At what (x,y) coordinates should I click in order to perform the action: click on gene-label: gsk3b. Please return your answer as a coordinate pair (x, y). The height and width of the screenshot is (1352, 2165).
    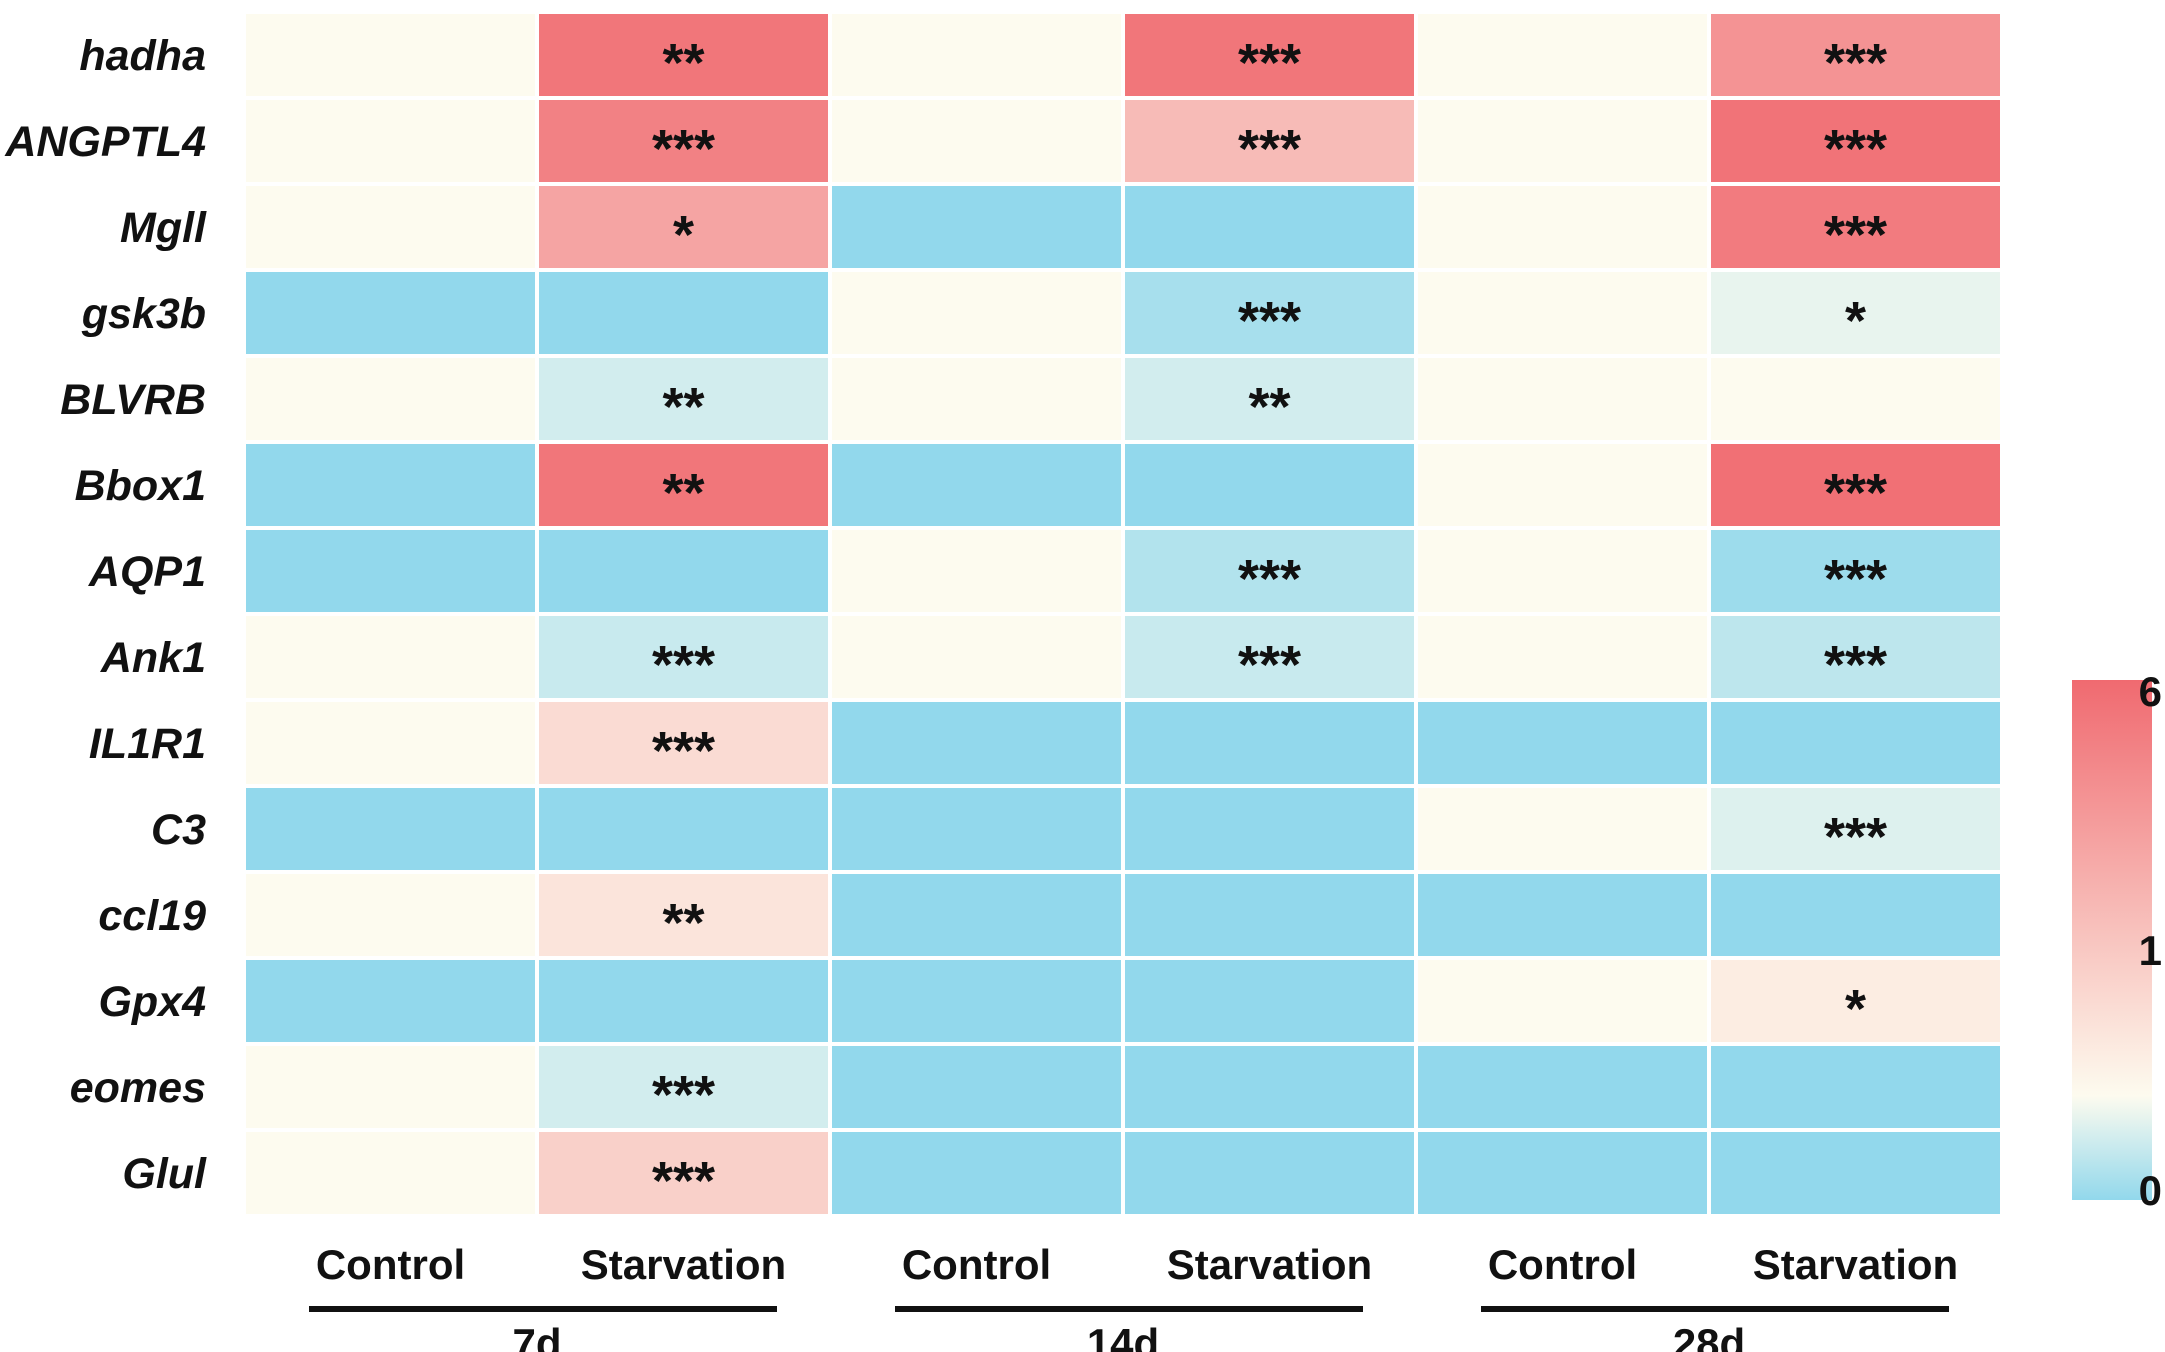
    Looking at the image, I should click on (143, 314).